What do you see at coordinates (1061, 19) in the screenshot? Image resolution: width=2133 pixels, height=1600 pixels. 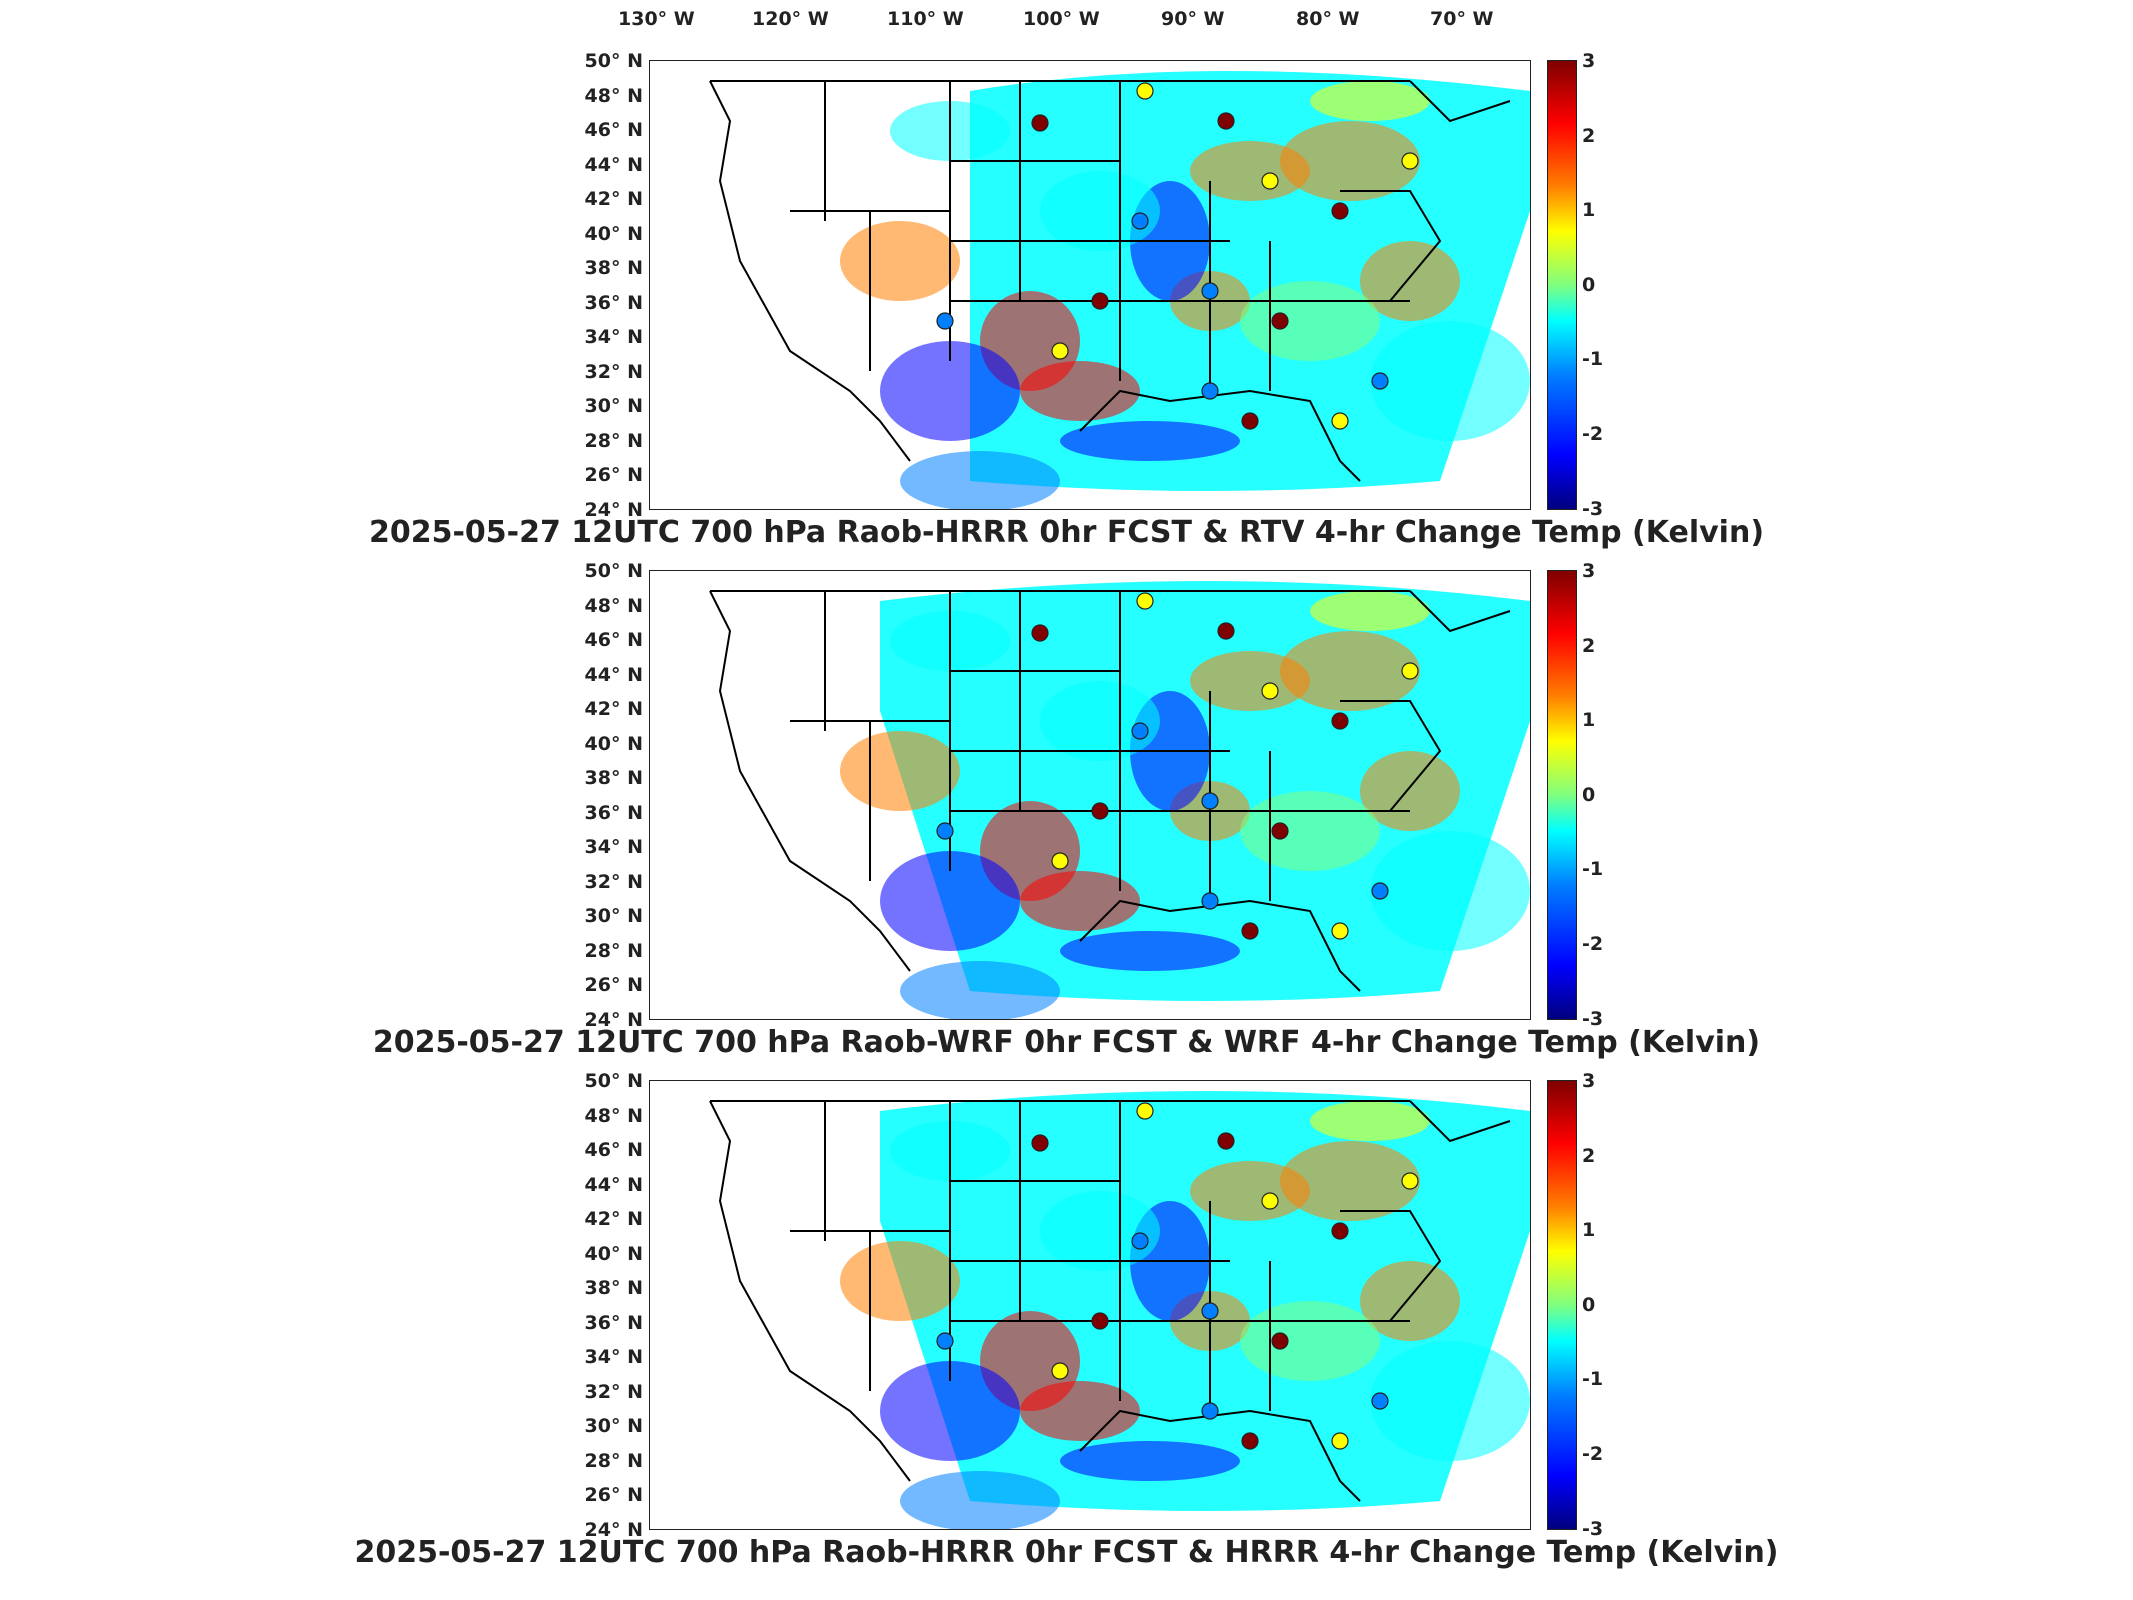 I see `lon-label: 100° W` at bounding box center [1061, 19].